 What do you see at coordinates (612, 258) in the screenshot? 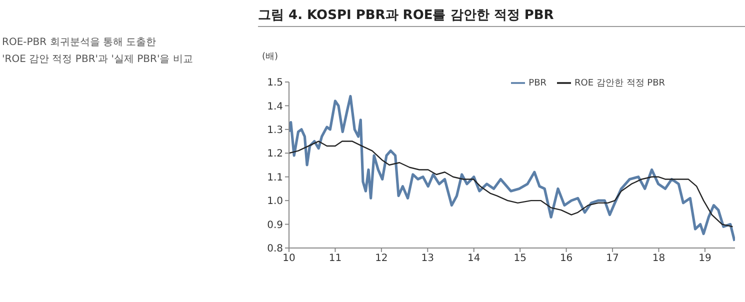
I see `x-tick-label: 17` at bounding box center [612, 258].